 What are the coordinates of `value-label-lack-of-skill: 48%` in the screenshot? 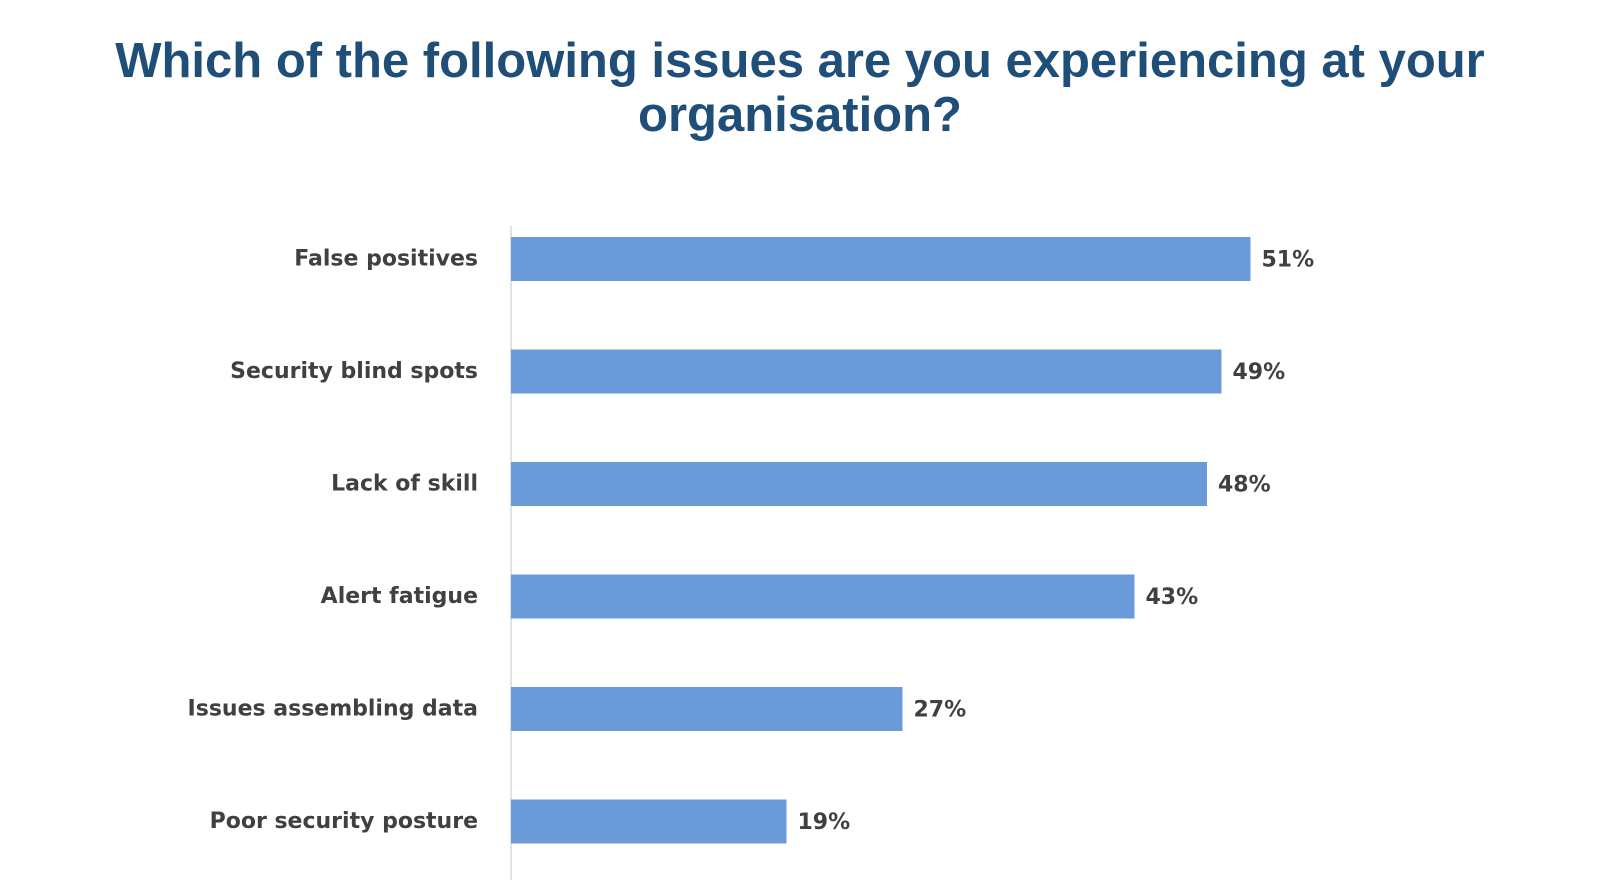 It's located at (1244, 485).